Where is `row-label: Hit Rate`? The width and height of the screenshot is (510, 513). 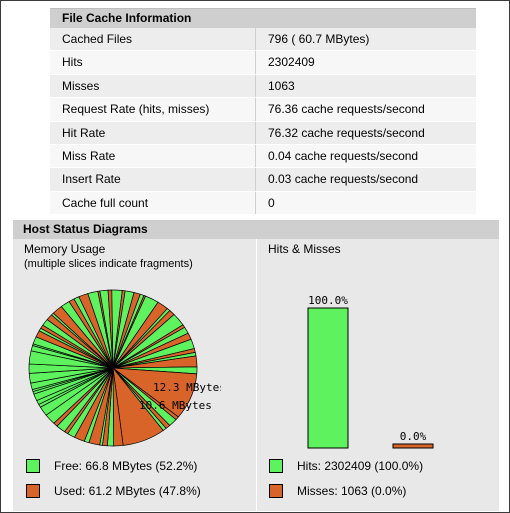
row-label: Hit Rate is located at coordinates (153, 132).